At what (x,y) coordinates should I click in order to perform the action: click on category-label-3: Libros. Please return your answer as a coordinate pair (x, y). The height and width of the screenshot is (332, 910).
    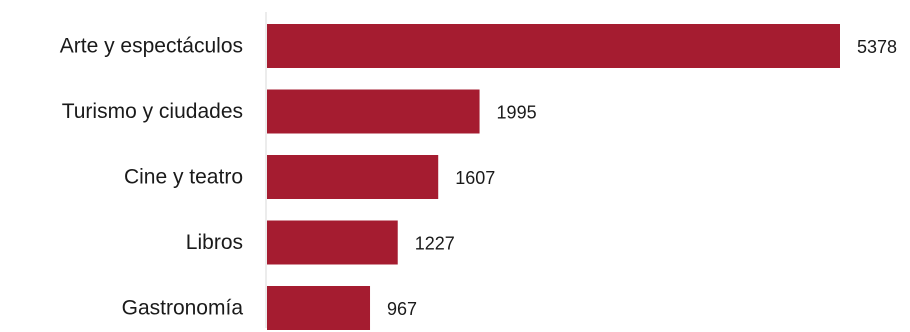
    Looking at the image, I should click on (214, 242).